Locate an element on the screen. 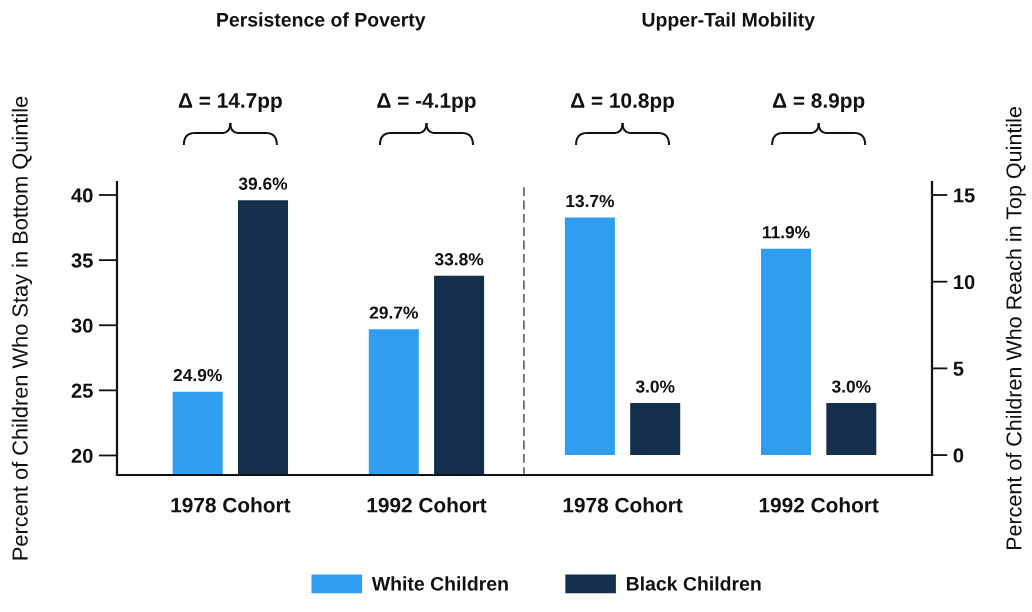 This screenshot has height=612, width=1032. y-axis-title: Percent of Children Who Stay in Bottom Quintile is located at coordinates (22, 328).